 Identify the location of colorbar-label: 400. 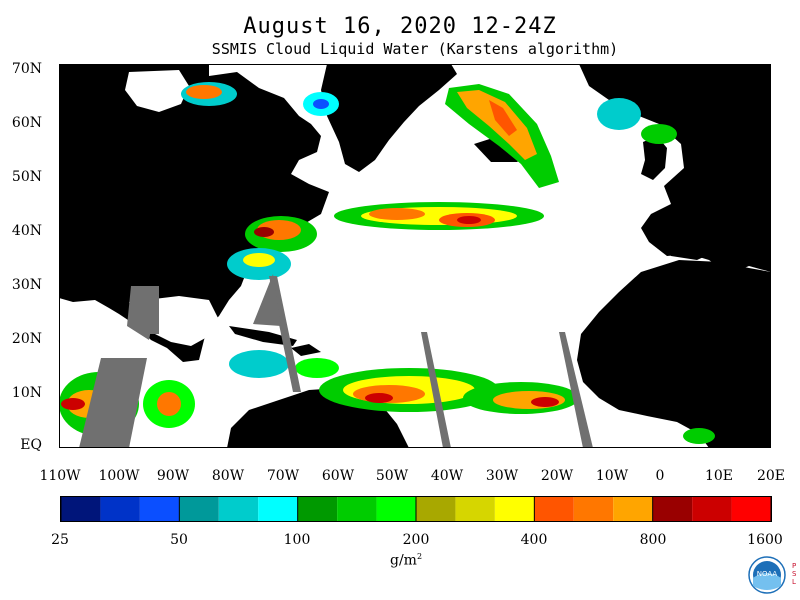
(534, 540).